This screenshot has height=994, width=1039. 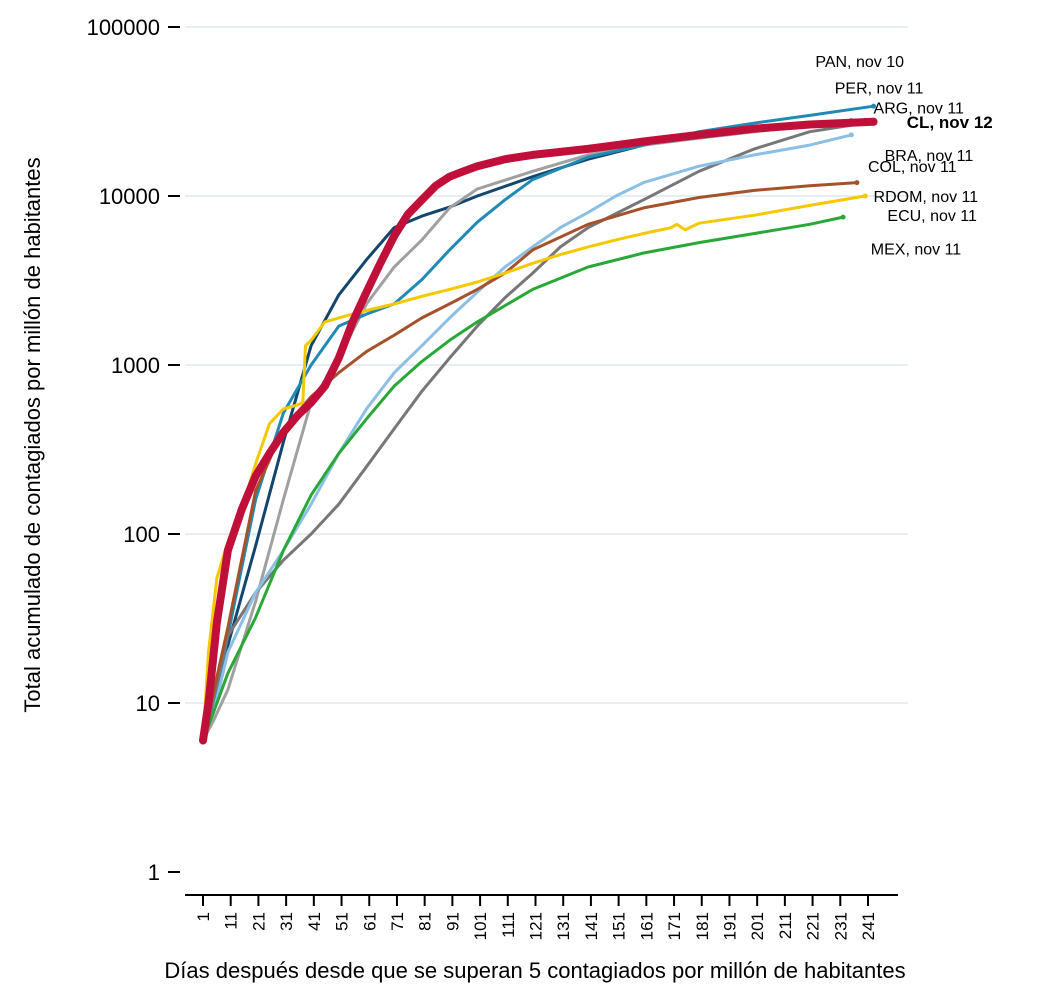 What do you see at coordinates (859, 62) in the screenshot?
I see `series-end-label: PAN, nov 10` at bounding box center [859, 62].